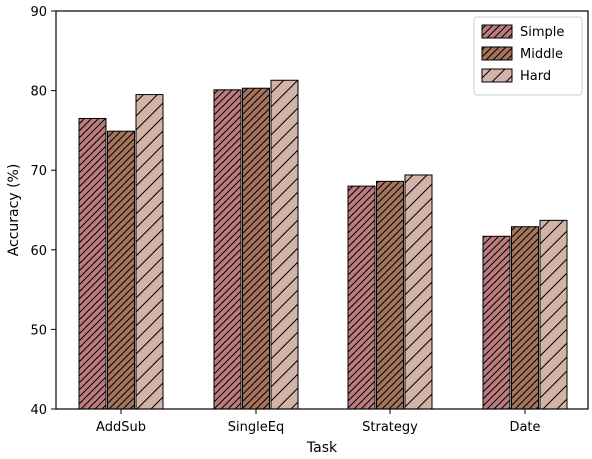 The image size is (592, 459). I want to click on legend-swatch-middle, so click(497, 53).